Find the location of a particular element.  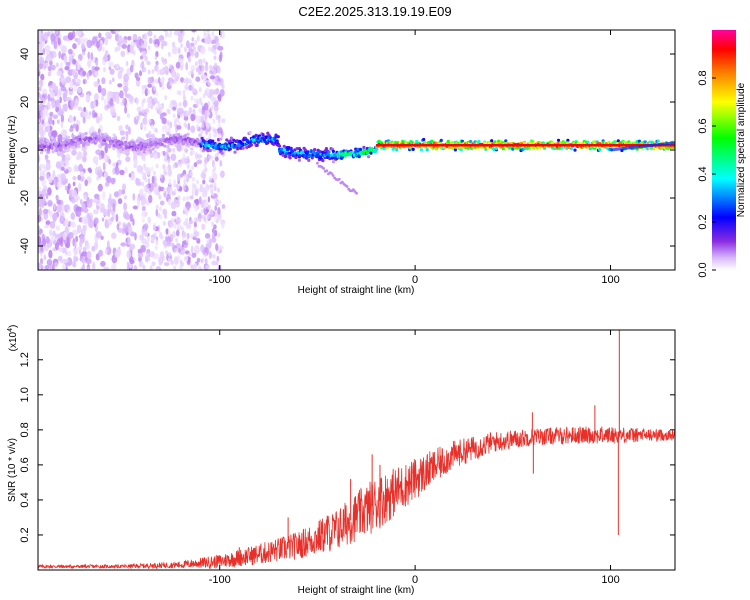

colorbar-label: Normalized spectral amplitude is located at coordinates (741, 149).